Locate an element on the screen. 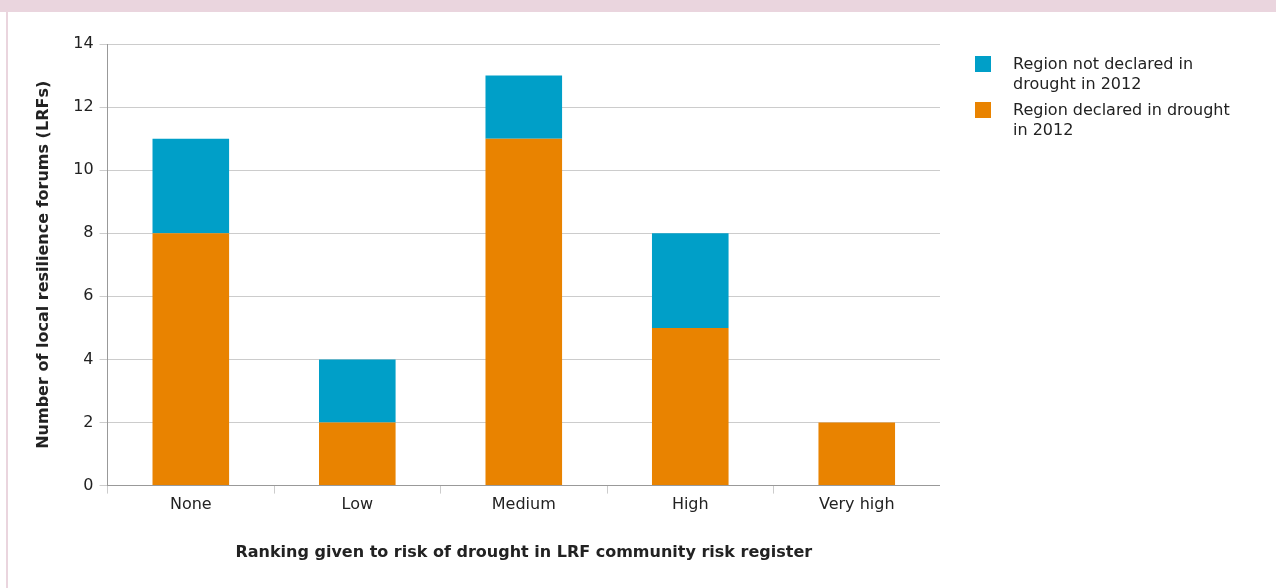 The image size is (1276, 588). x-tick-label: High is located at coordinates (690, 504).